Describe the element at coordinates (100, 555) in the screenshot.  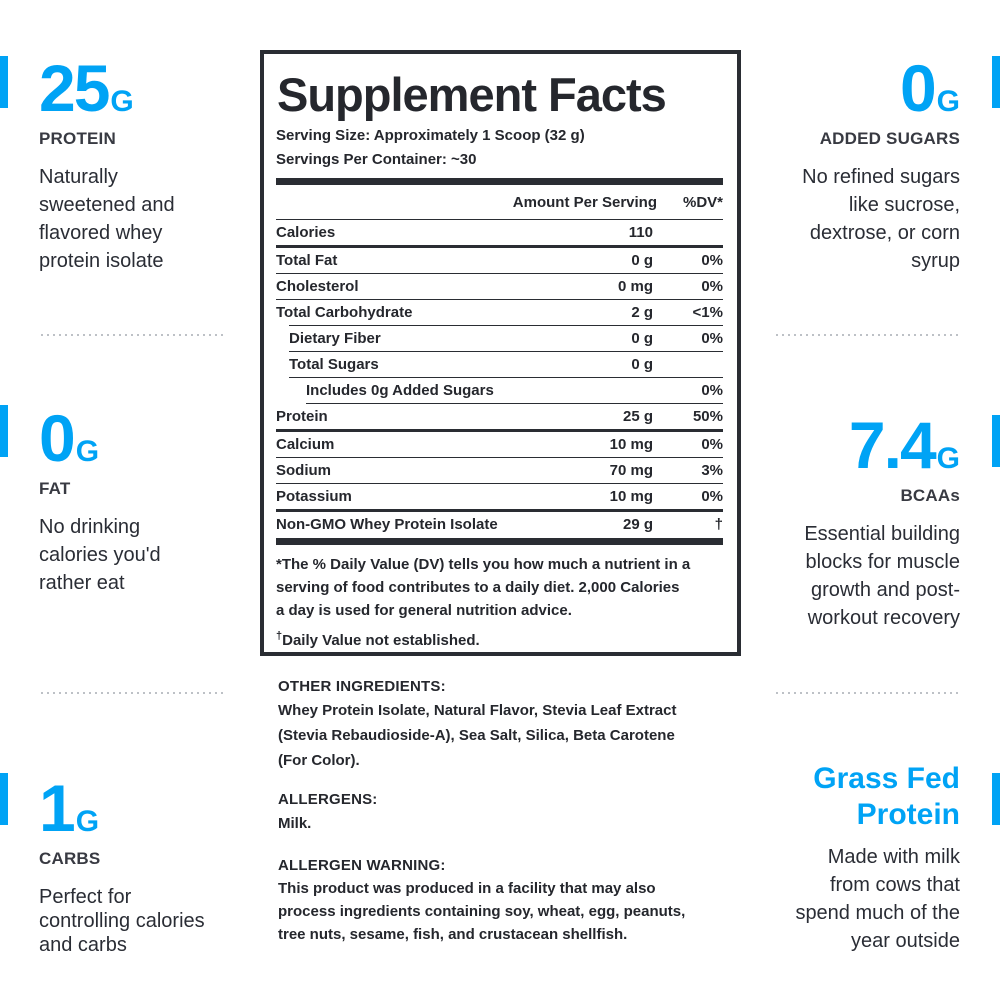
I see `stat-description: No drinking calories you'd rather eat` at that location.